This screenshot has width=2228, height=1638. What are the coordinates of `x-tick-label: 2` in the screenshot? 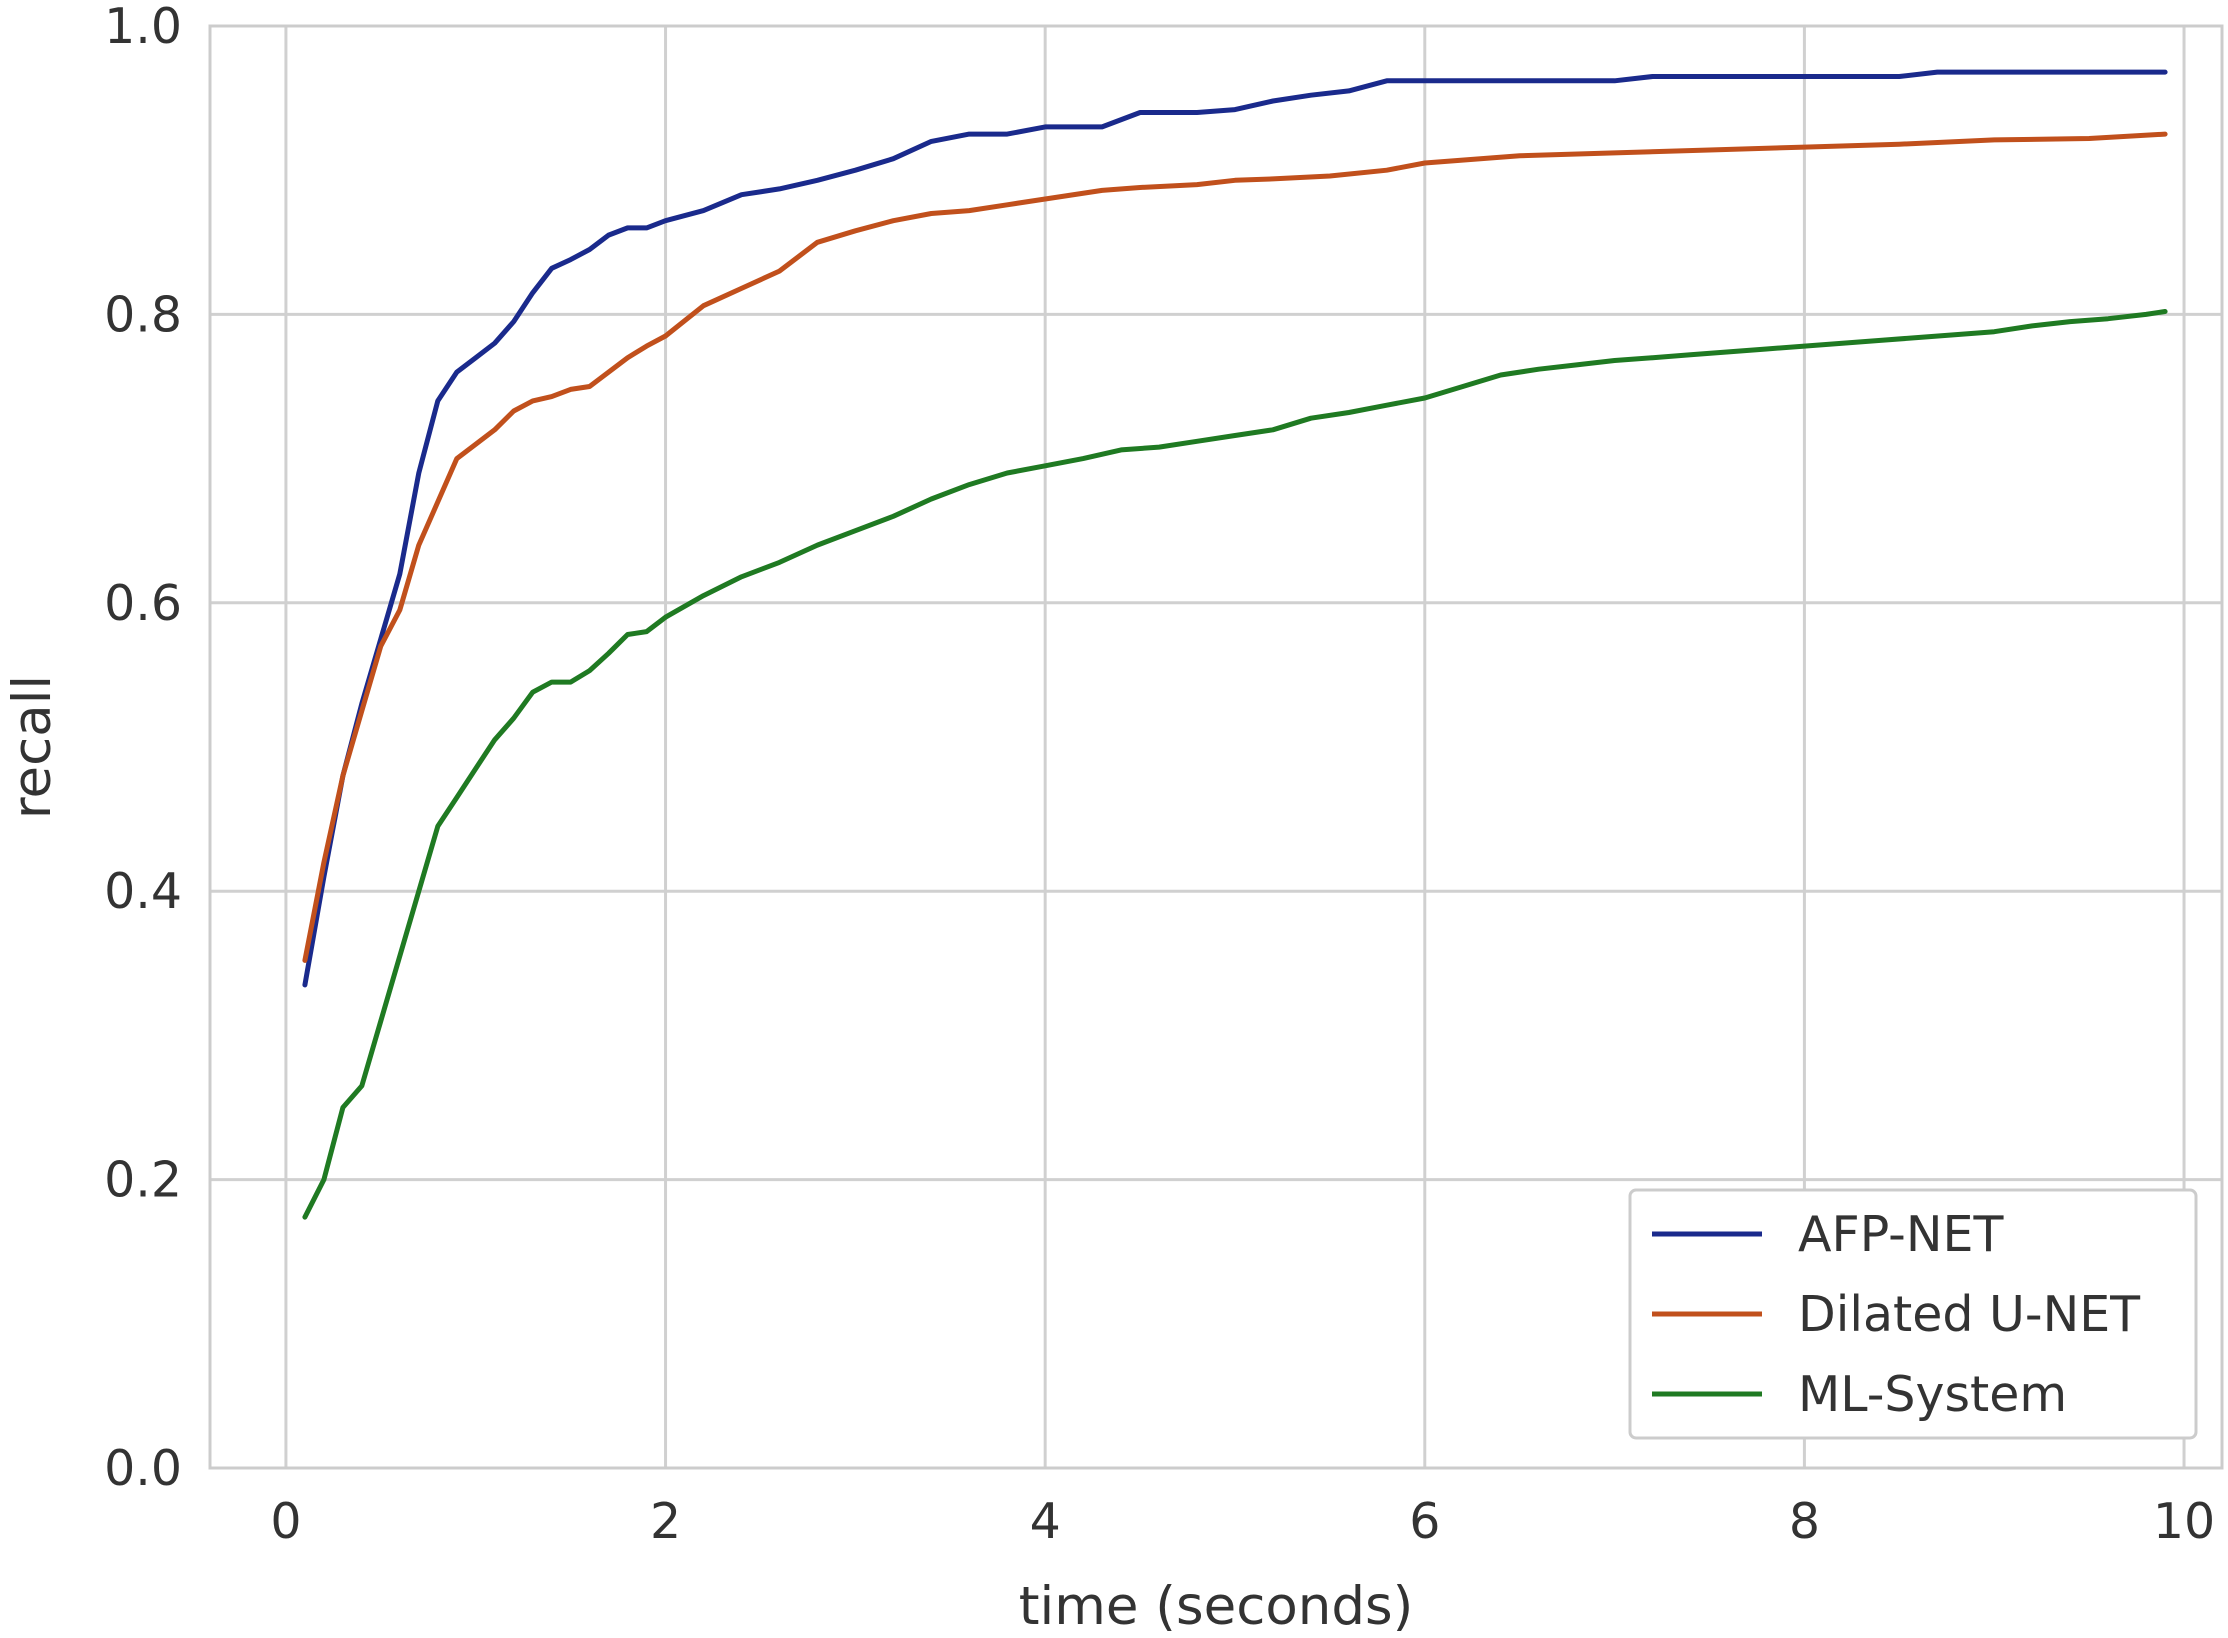 It's located at (665, 1521).